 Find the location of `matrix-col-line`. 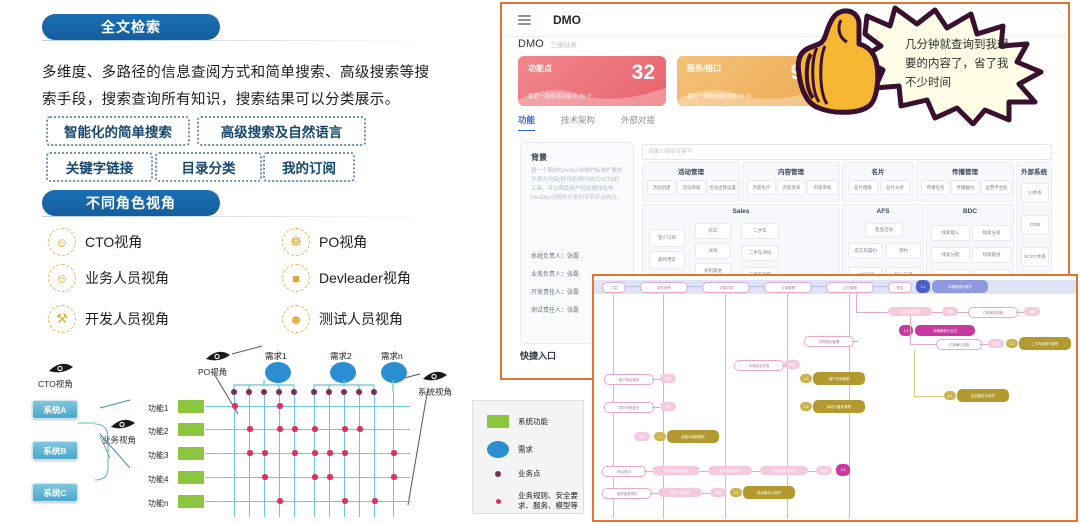

matrix-col-line is located at coordinates (280, 454).